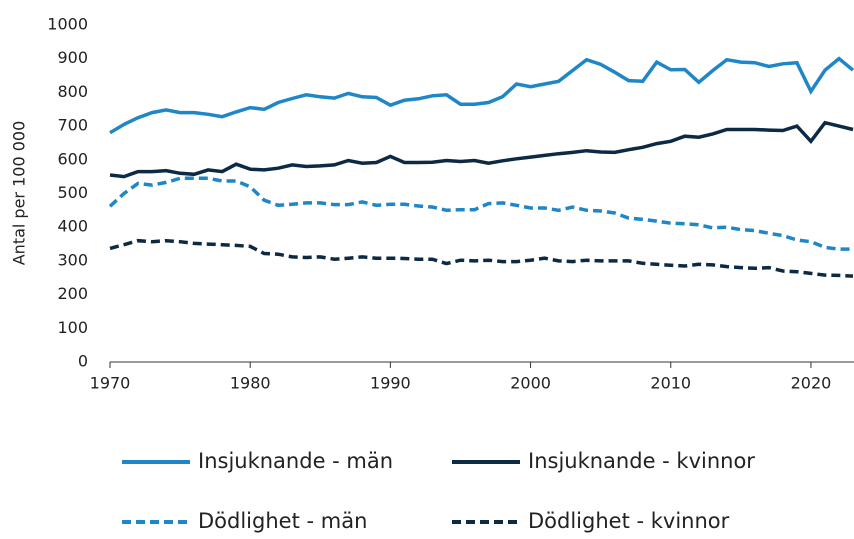  What do you see at coordinates (72, 293) in the screenshot?
I see `y-tick-label: 200` at bounding box center [72, 293].